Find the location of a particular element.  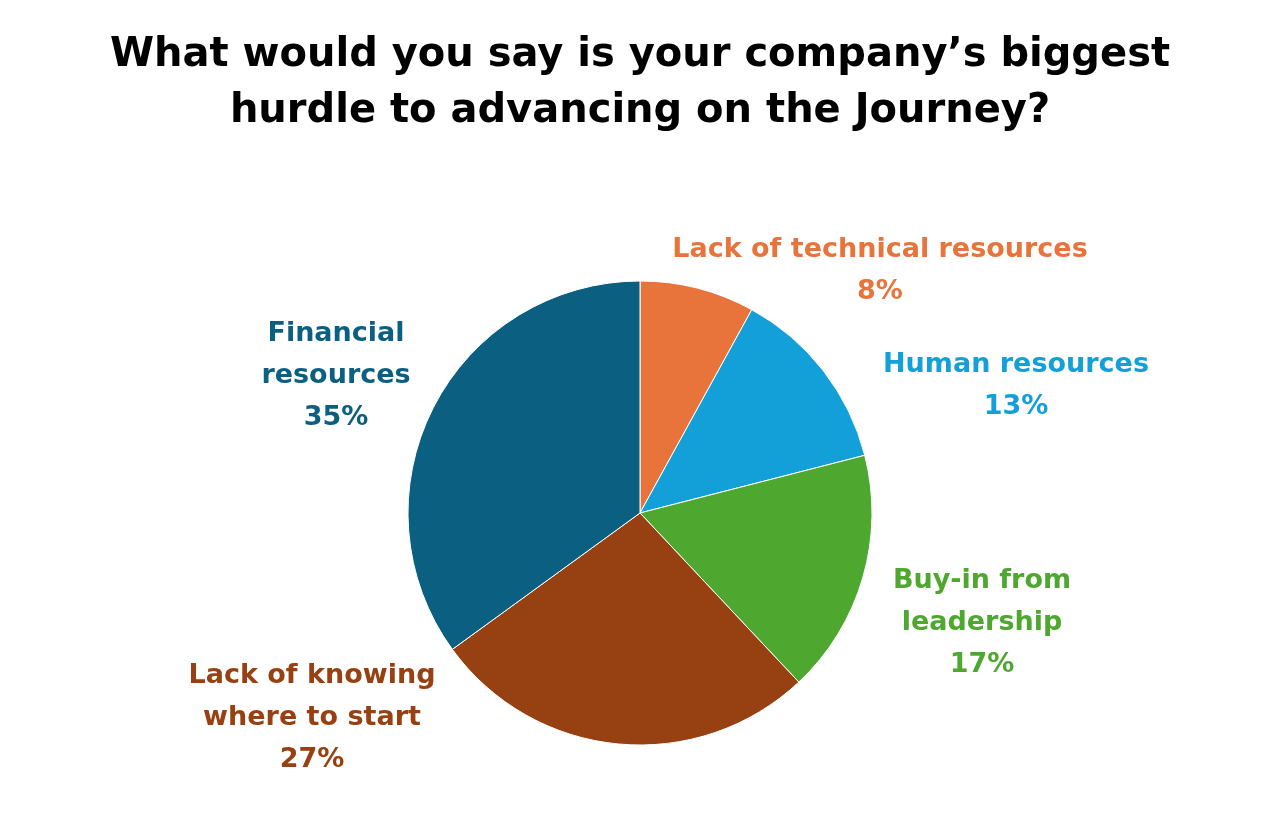

slice-label: Financial resources is located at coordinates (336, 352).